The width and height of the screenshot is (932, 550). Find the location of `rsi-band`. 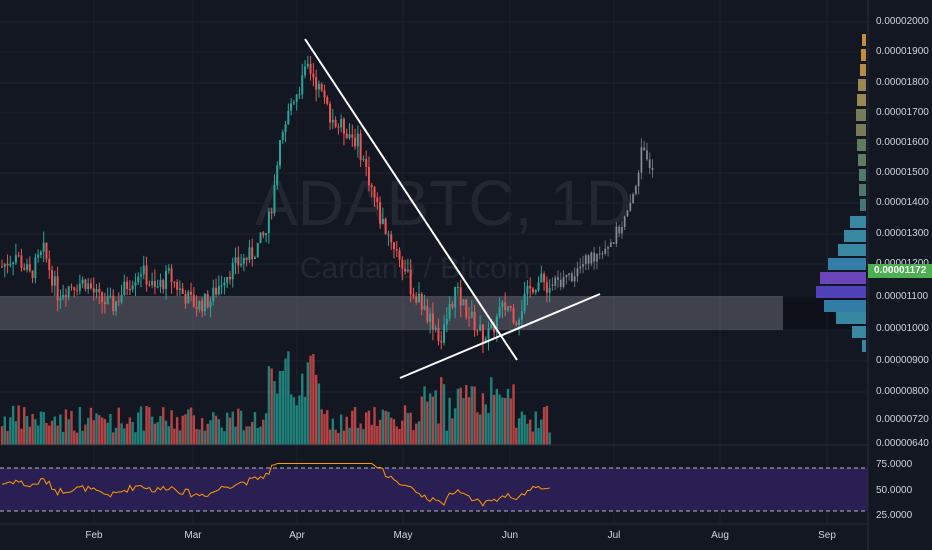

rsi-band is located at coordinates (434, 489).